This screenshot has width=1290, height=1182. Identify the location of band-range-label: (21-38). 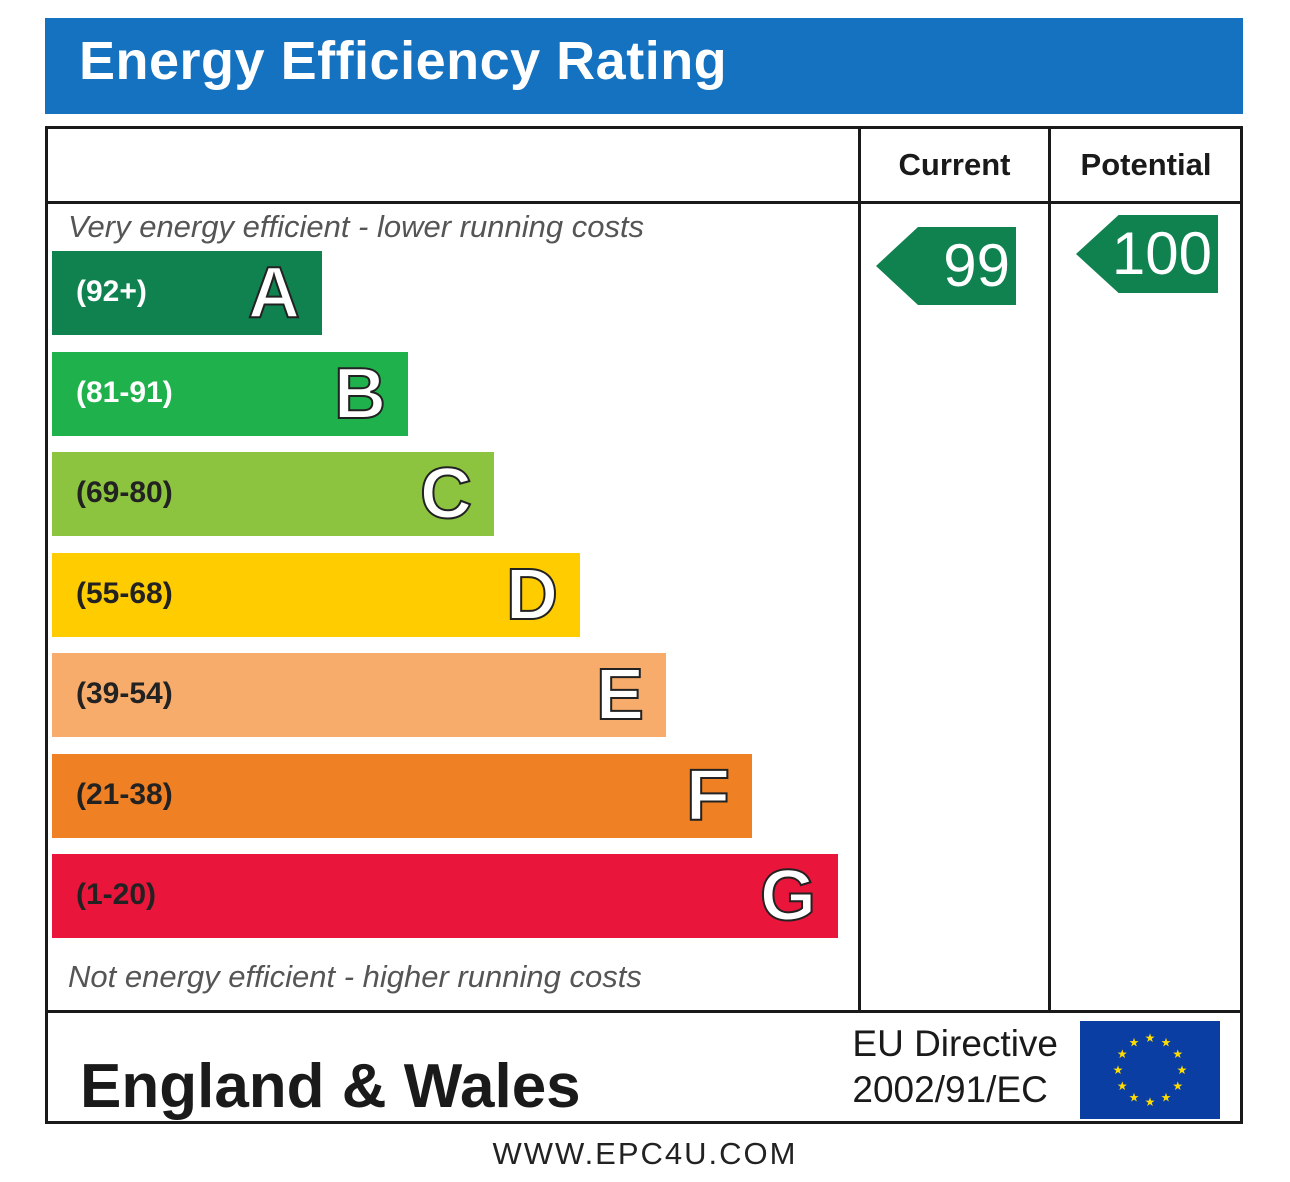
(124, 794).